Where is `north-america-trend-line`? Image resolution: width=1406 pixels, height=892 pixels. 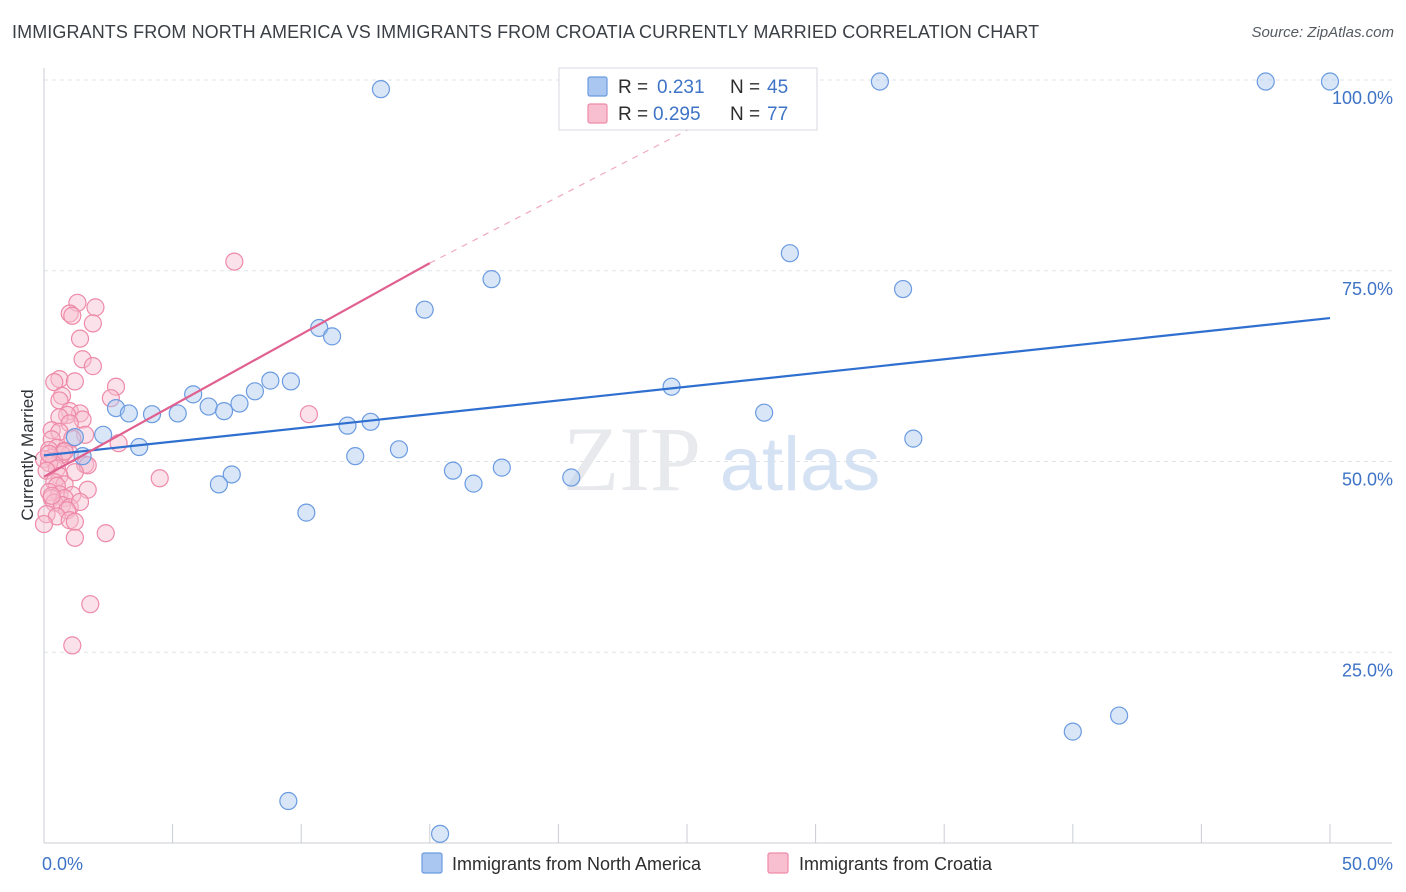
north-america-trend-line is located at coordinates (687, 386).